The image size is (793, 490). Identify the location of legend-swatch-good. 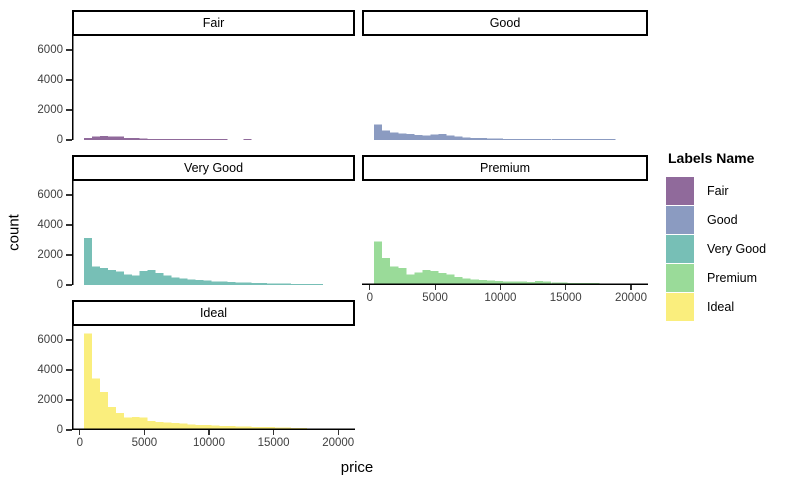
(680, 219).